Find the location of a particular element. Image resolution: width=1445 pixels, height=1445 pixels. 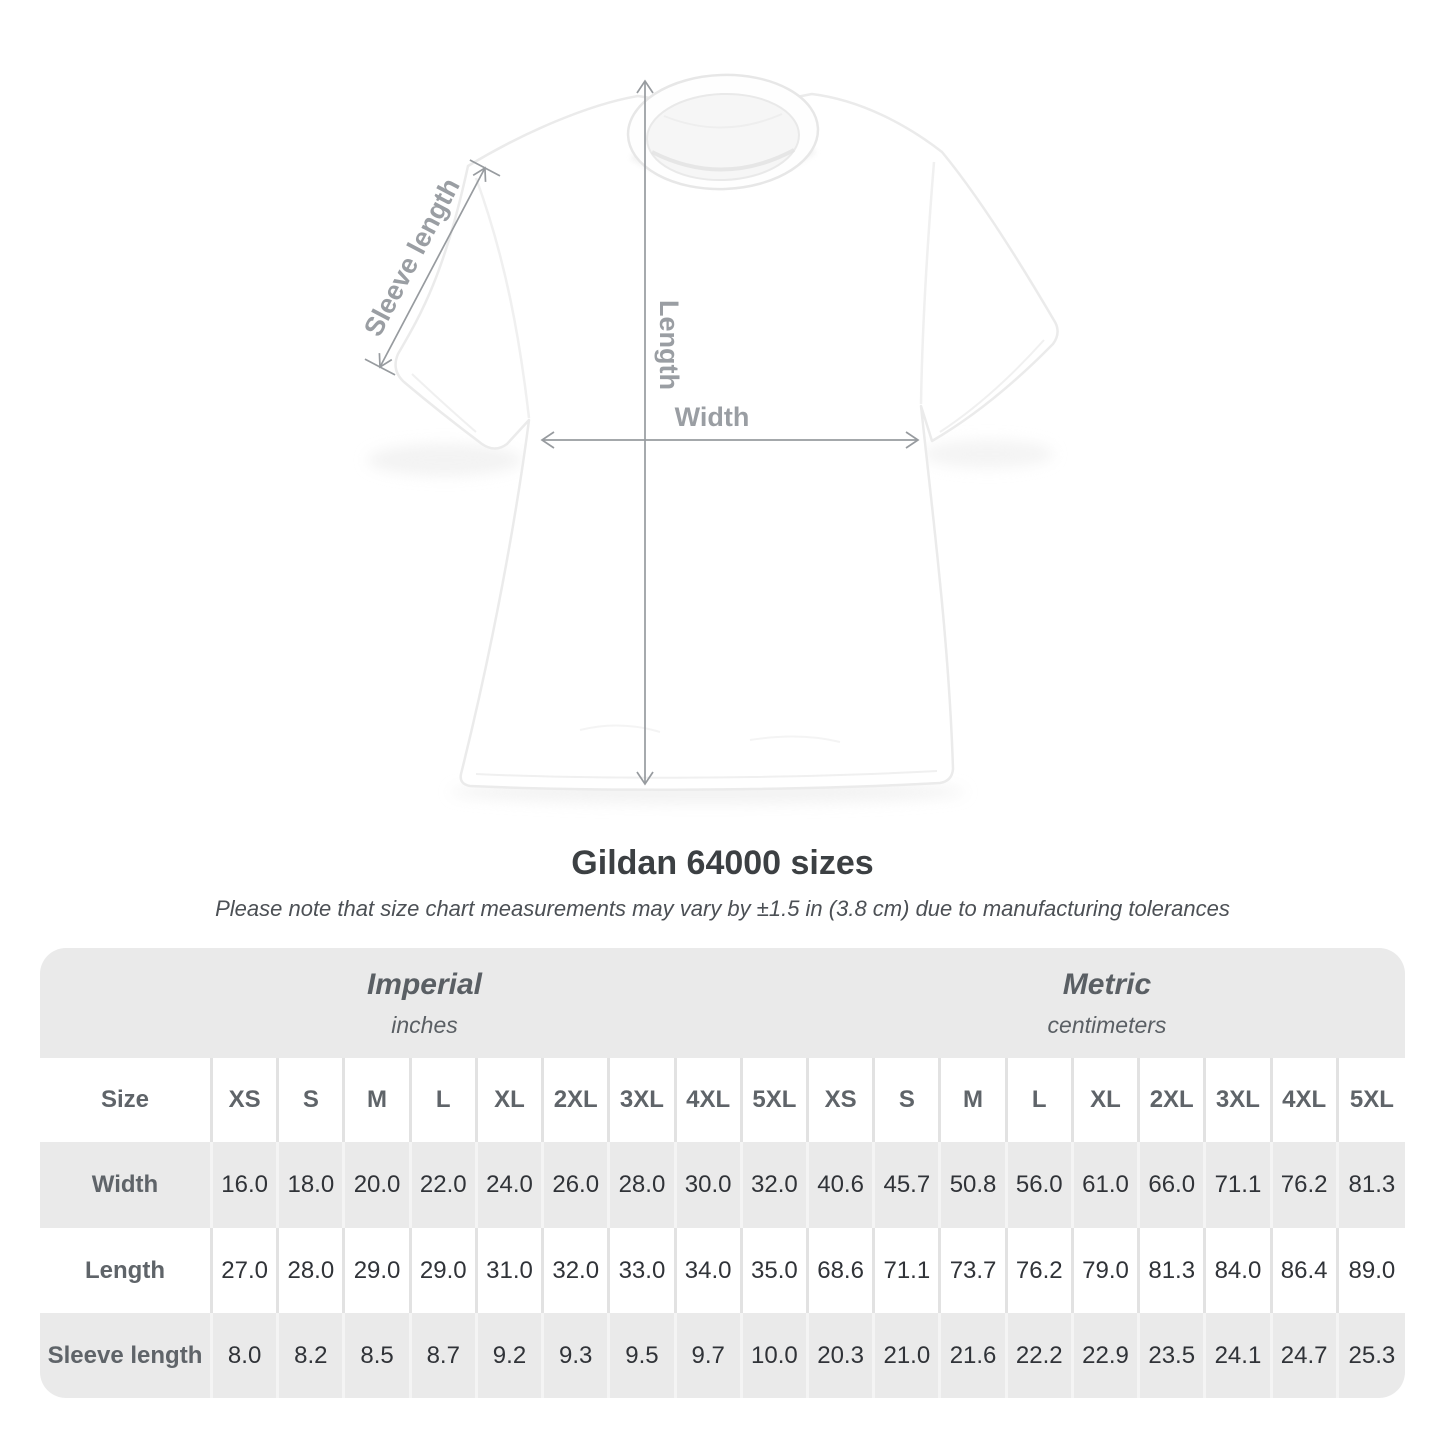

value-cell: 68.6 is located at coordinates (842, 1270).